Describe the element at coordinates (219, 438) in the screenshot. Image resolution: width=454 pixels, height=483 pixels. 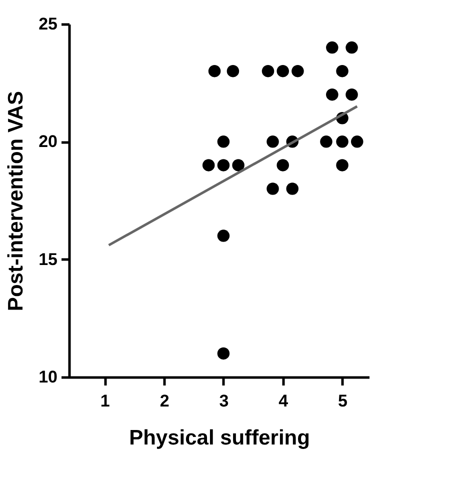
I see `x-axis-title: Physical suffering` at that location.